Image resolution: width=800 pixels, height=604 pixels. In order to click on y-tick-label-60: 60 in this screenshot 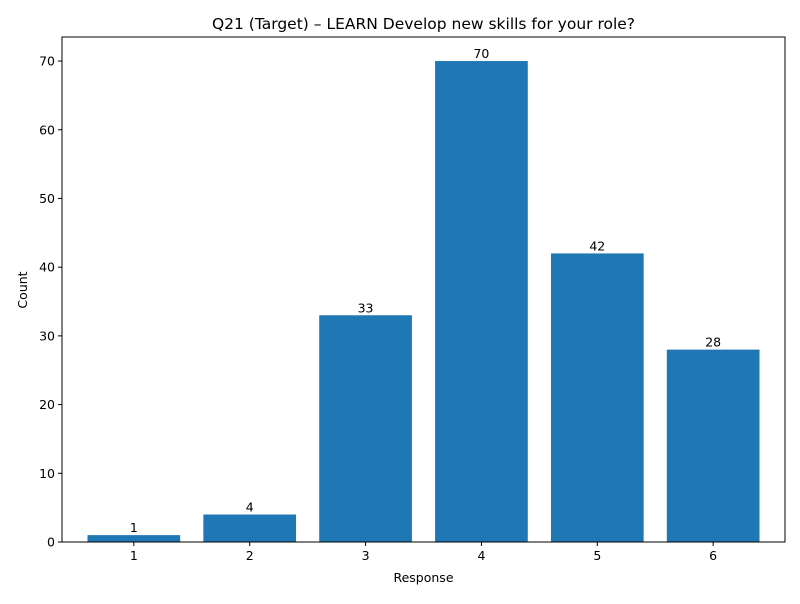, I will do `click(47, 129)`.